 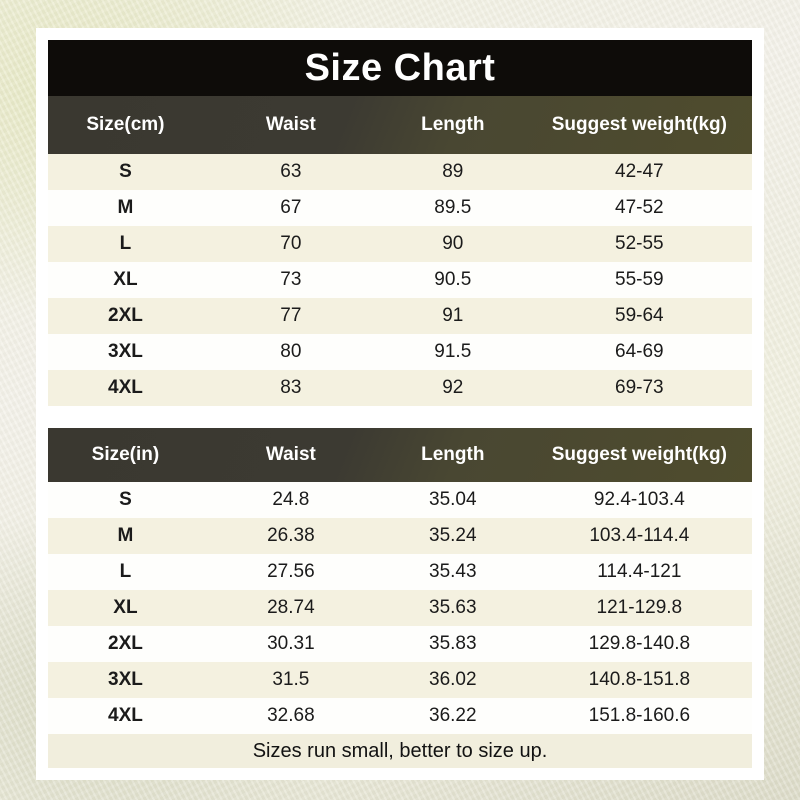 What do you see at coordinates (453, 571) in the screenshot?
I see `cell-length: 35.43` at bounding box center [453, 571].